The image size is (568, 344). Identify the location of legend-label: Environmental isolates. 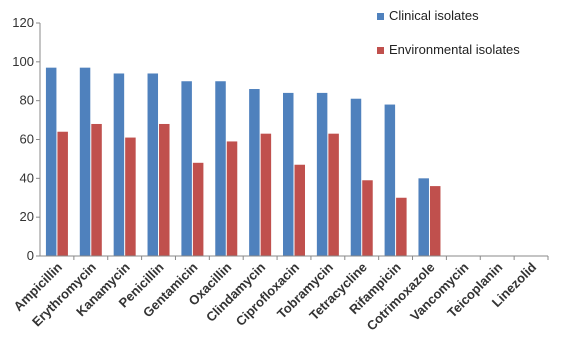
(454, 49).